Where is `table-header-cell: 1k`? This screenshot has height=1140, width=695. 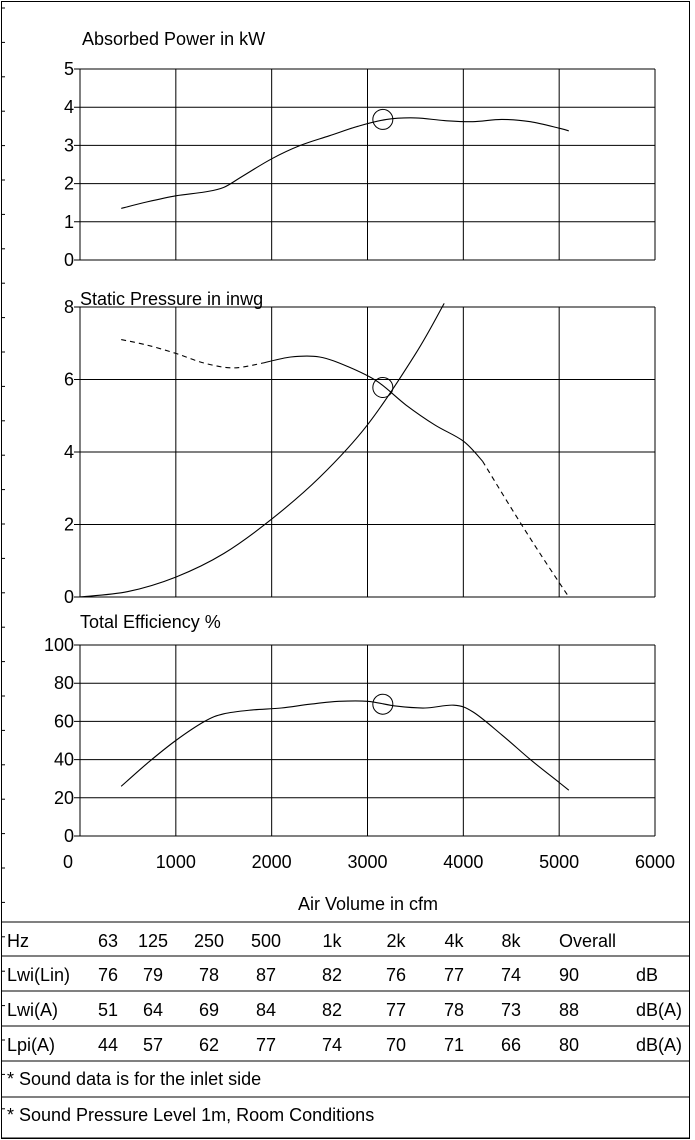
table-header-cell: 1k is located at coordinates (332, 941).